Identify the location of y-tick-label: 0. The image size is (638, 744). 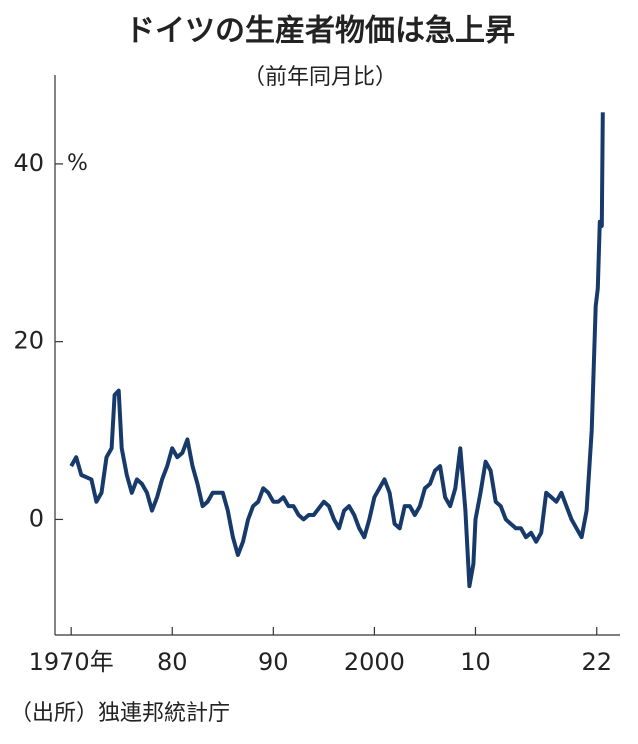
(36, 518).